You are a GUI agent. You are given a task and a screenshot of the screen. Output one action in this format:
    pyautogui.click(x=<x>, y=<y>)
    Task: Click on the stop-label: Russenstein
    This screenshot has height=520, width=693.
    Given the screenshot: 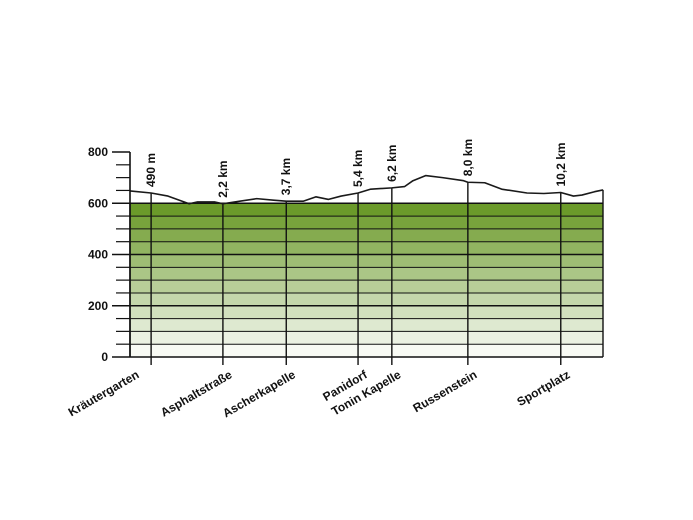 What is the action you would take?
    pyautogui.click(x=445, y=391)
    